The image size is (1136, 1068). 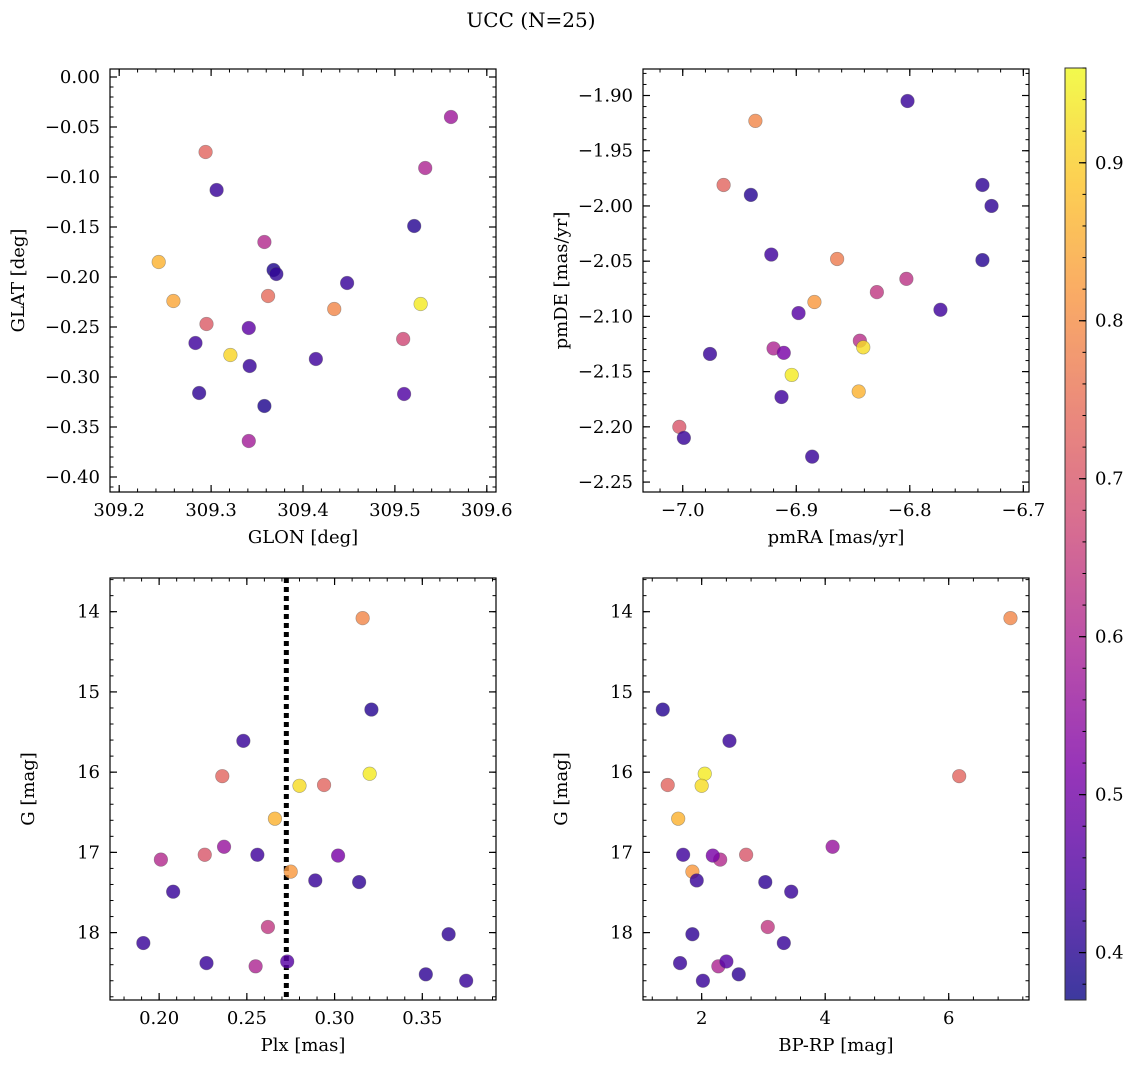 What do you see at coordinates (1109, 795) in the screenshot?
I see `colorbar-tick-label: 0.5` at bounding box center [1109, 795].